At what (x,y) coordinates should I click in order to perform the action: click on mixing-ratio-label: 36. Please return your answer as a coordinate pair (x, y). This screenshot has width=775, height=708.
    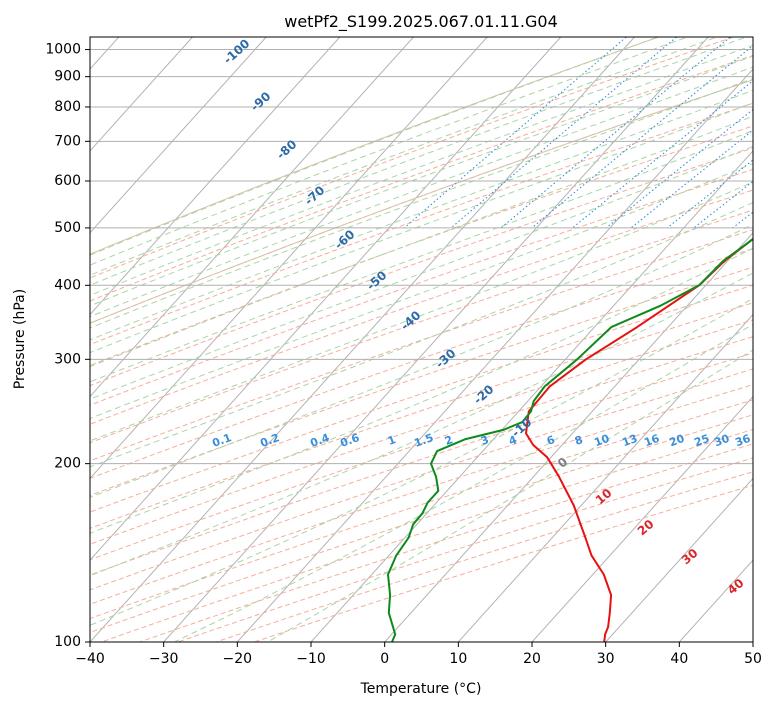
    Looking at the image, I should click on (742, 441).